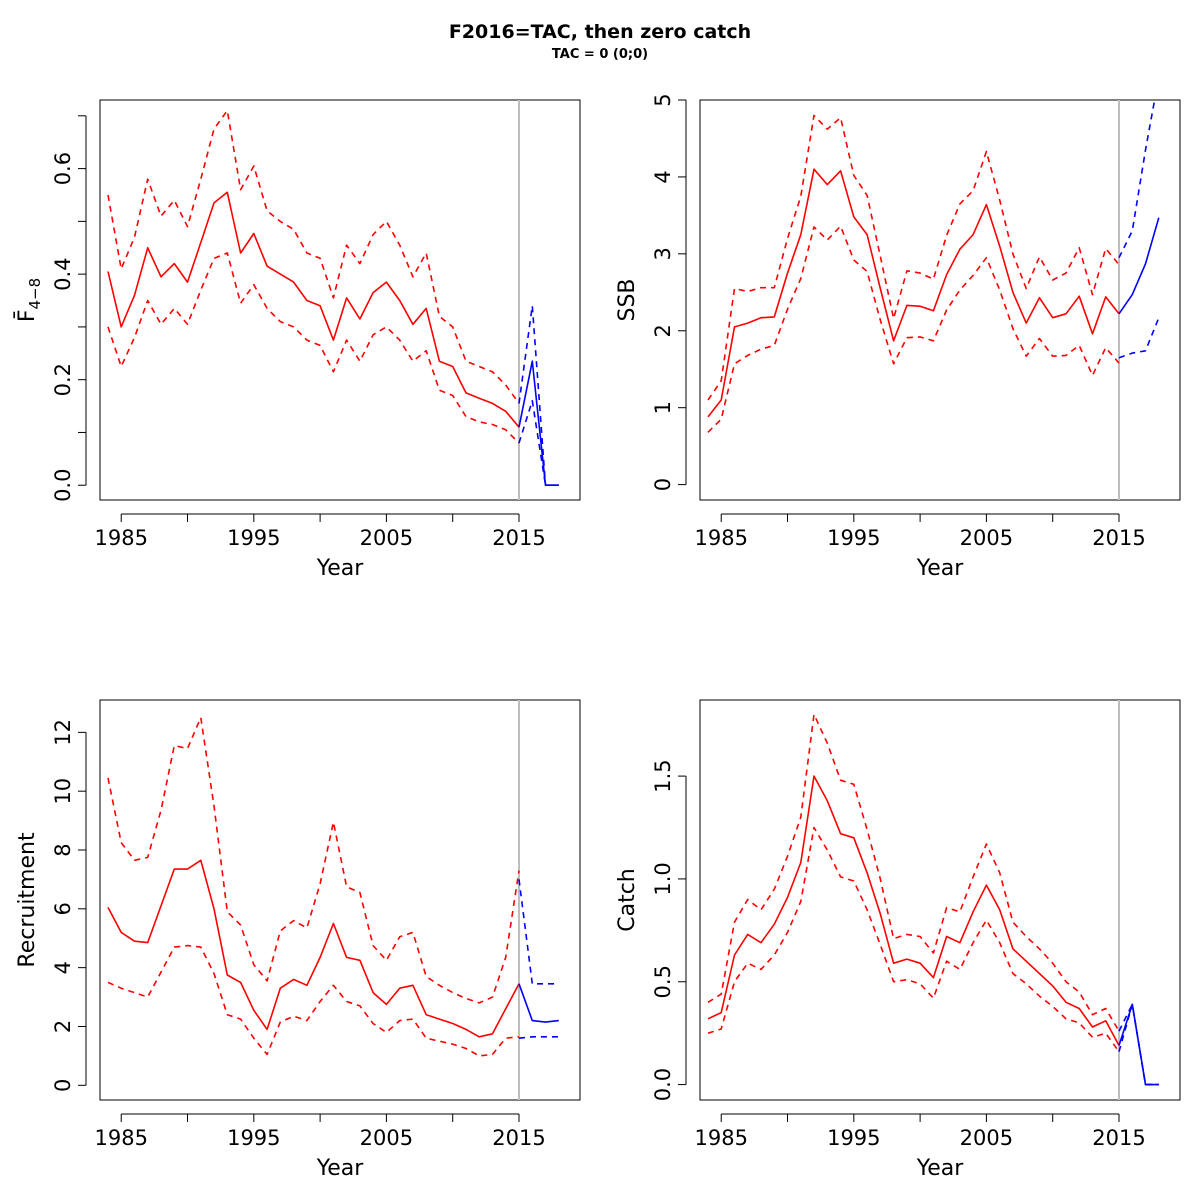 Image resolution: width=1200 pixels, height=1200 pixels. I want to click on y-tick-label: 0.5, so click(663, 981).